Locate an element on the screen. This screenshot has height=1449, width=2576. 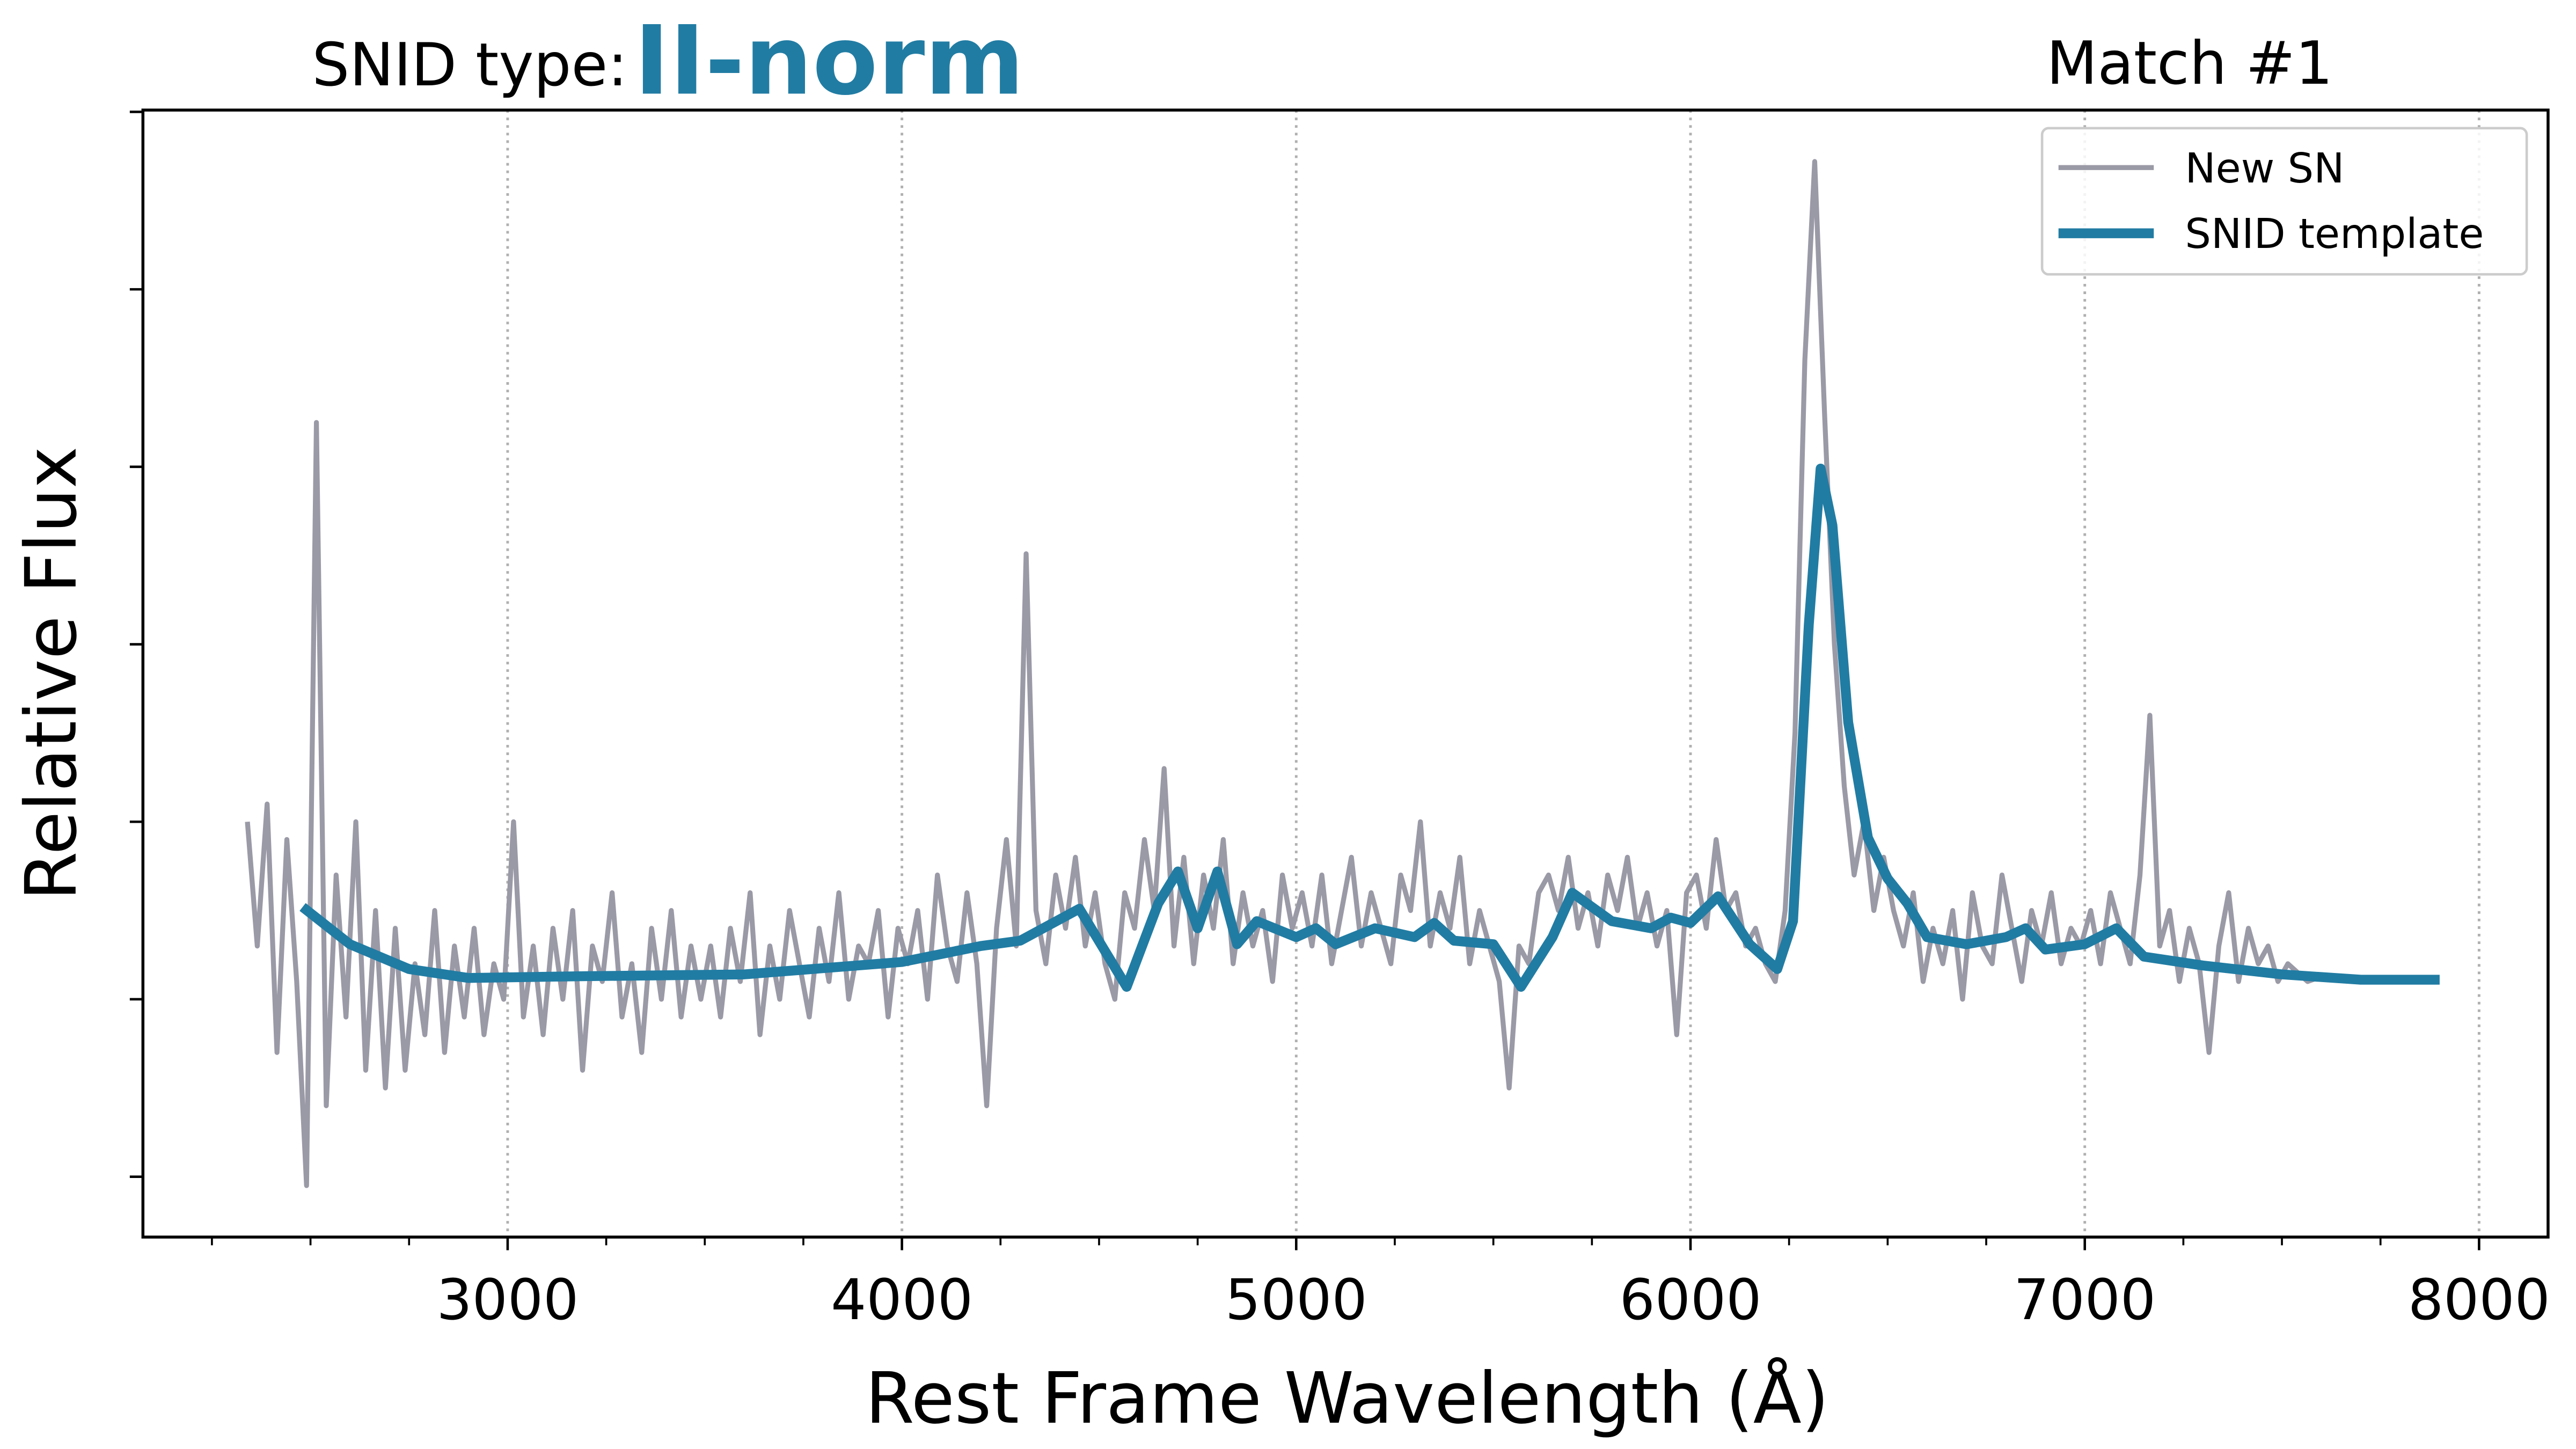
legend-label: SNID template is located at coordinates (2334, 234).